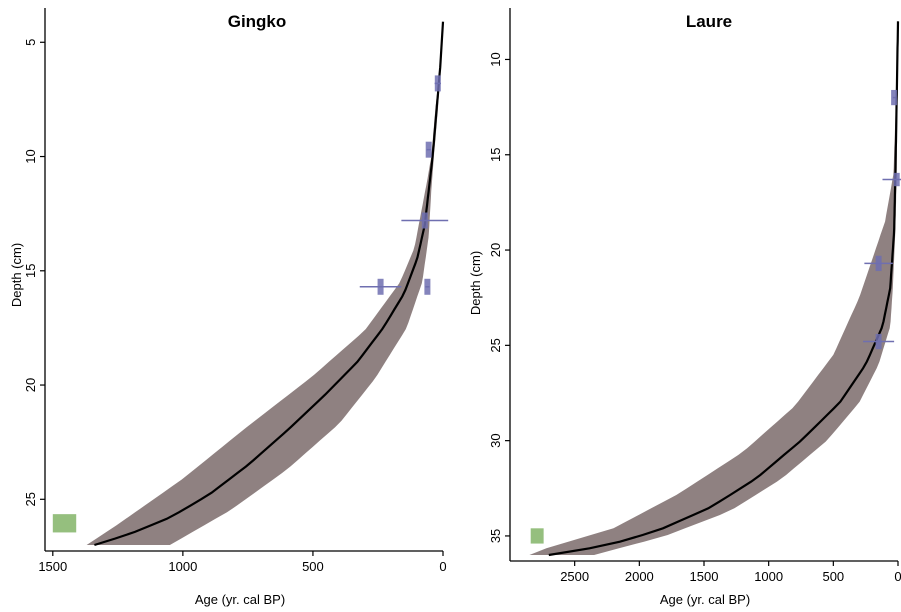  I want to click on panel-title: Laure, so click(709, 21).